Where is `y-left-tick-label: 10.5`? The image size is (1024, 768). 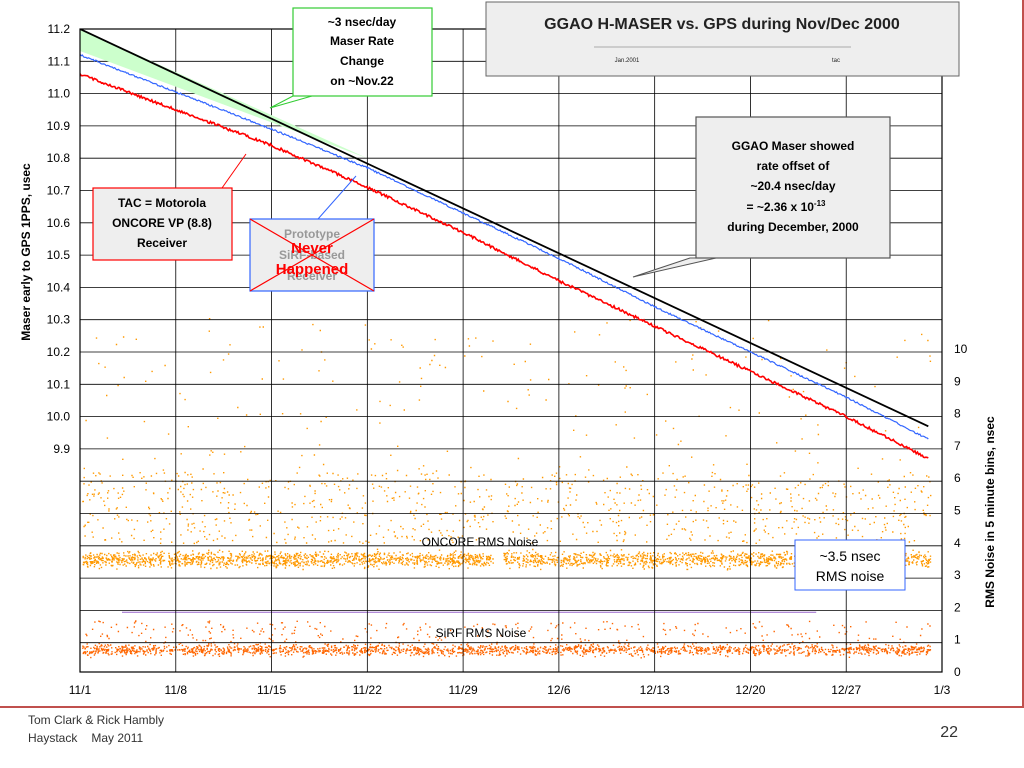 y-left-tick-label: 10.5 is located at coordinates (59, 255).